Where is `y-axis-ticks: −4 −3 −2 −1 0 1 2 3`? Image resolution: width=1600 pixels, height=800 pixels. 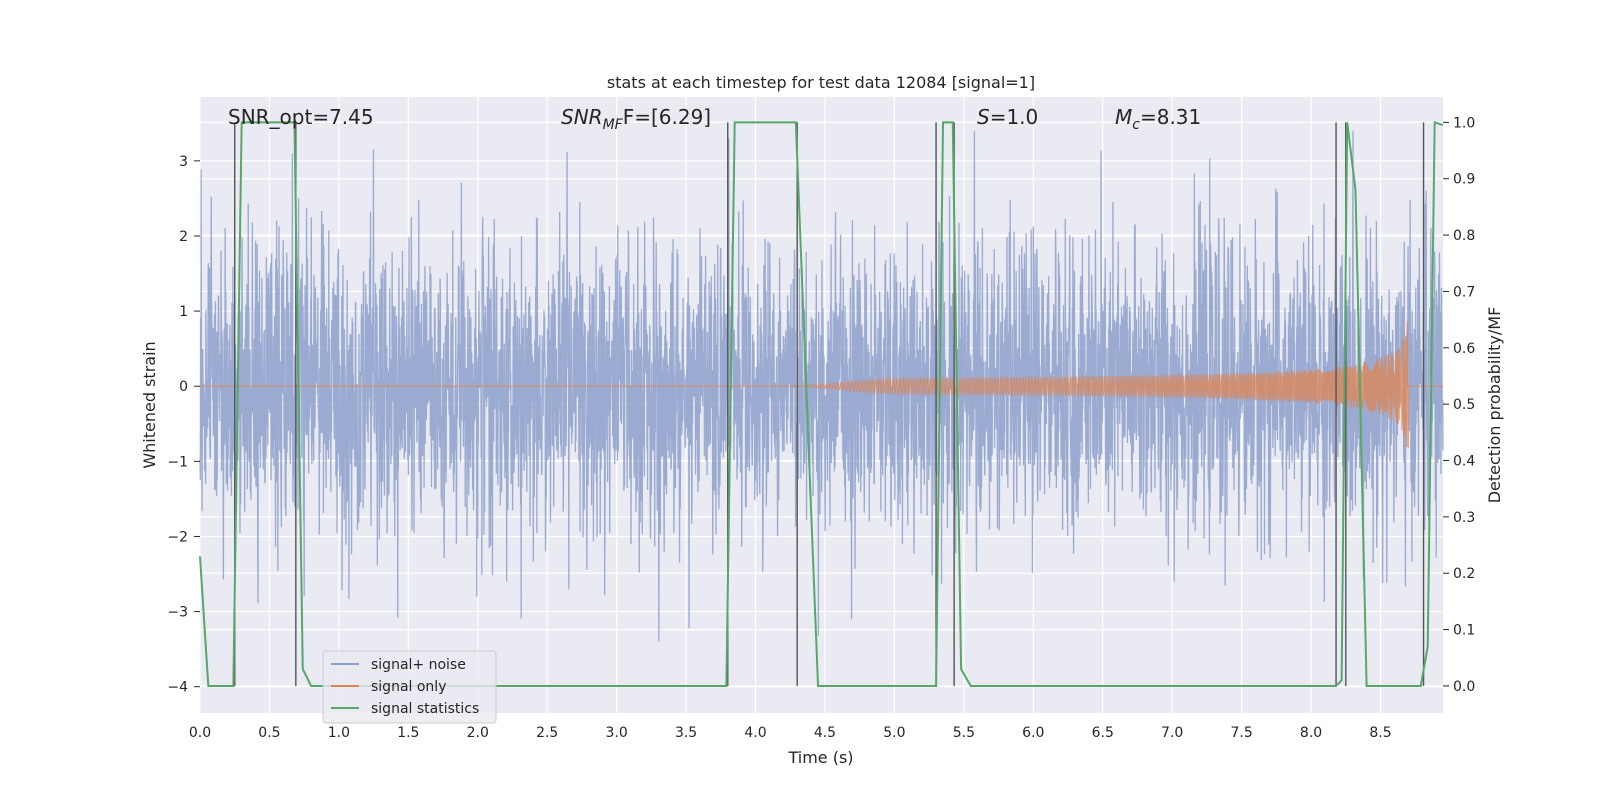 y-axis-ticks: −4 −3 −2 −1 0 1 2 3 is located at coordinates (183, 425).